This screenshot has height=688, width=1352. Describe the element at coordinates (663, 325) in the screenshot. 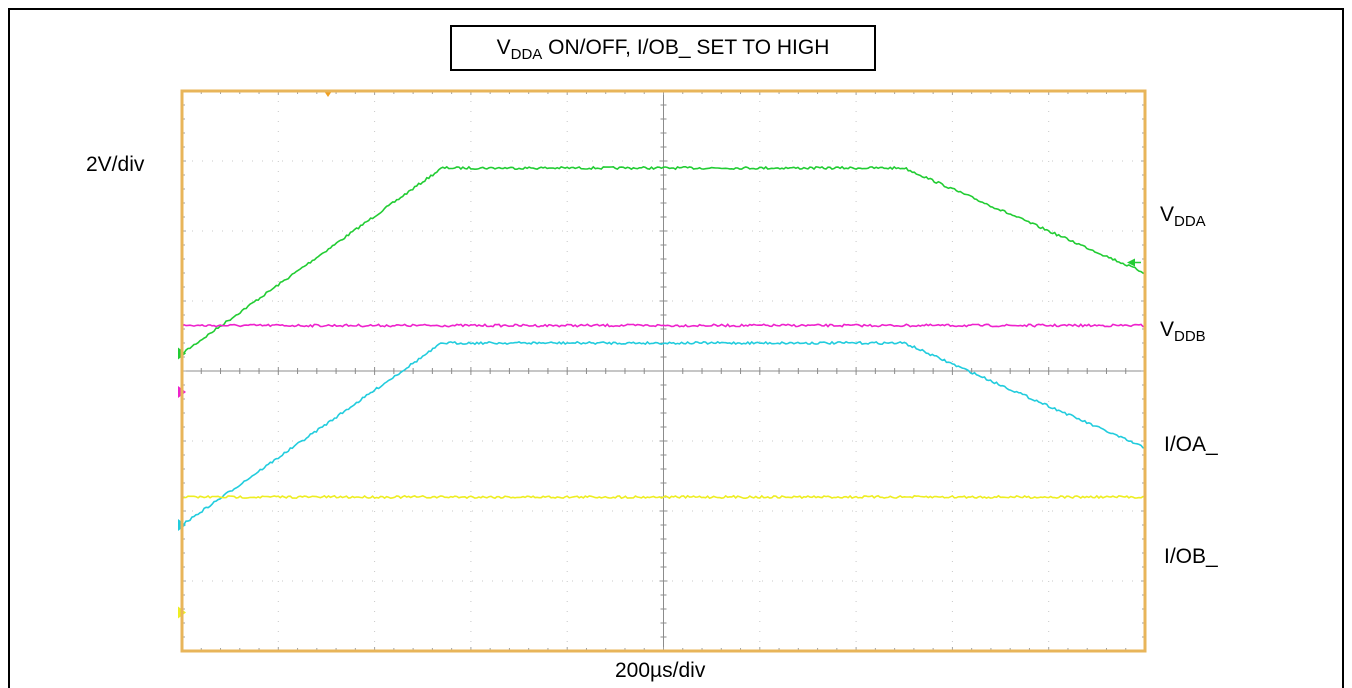

I see `trace-vddb` at that location.